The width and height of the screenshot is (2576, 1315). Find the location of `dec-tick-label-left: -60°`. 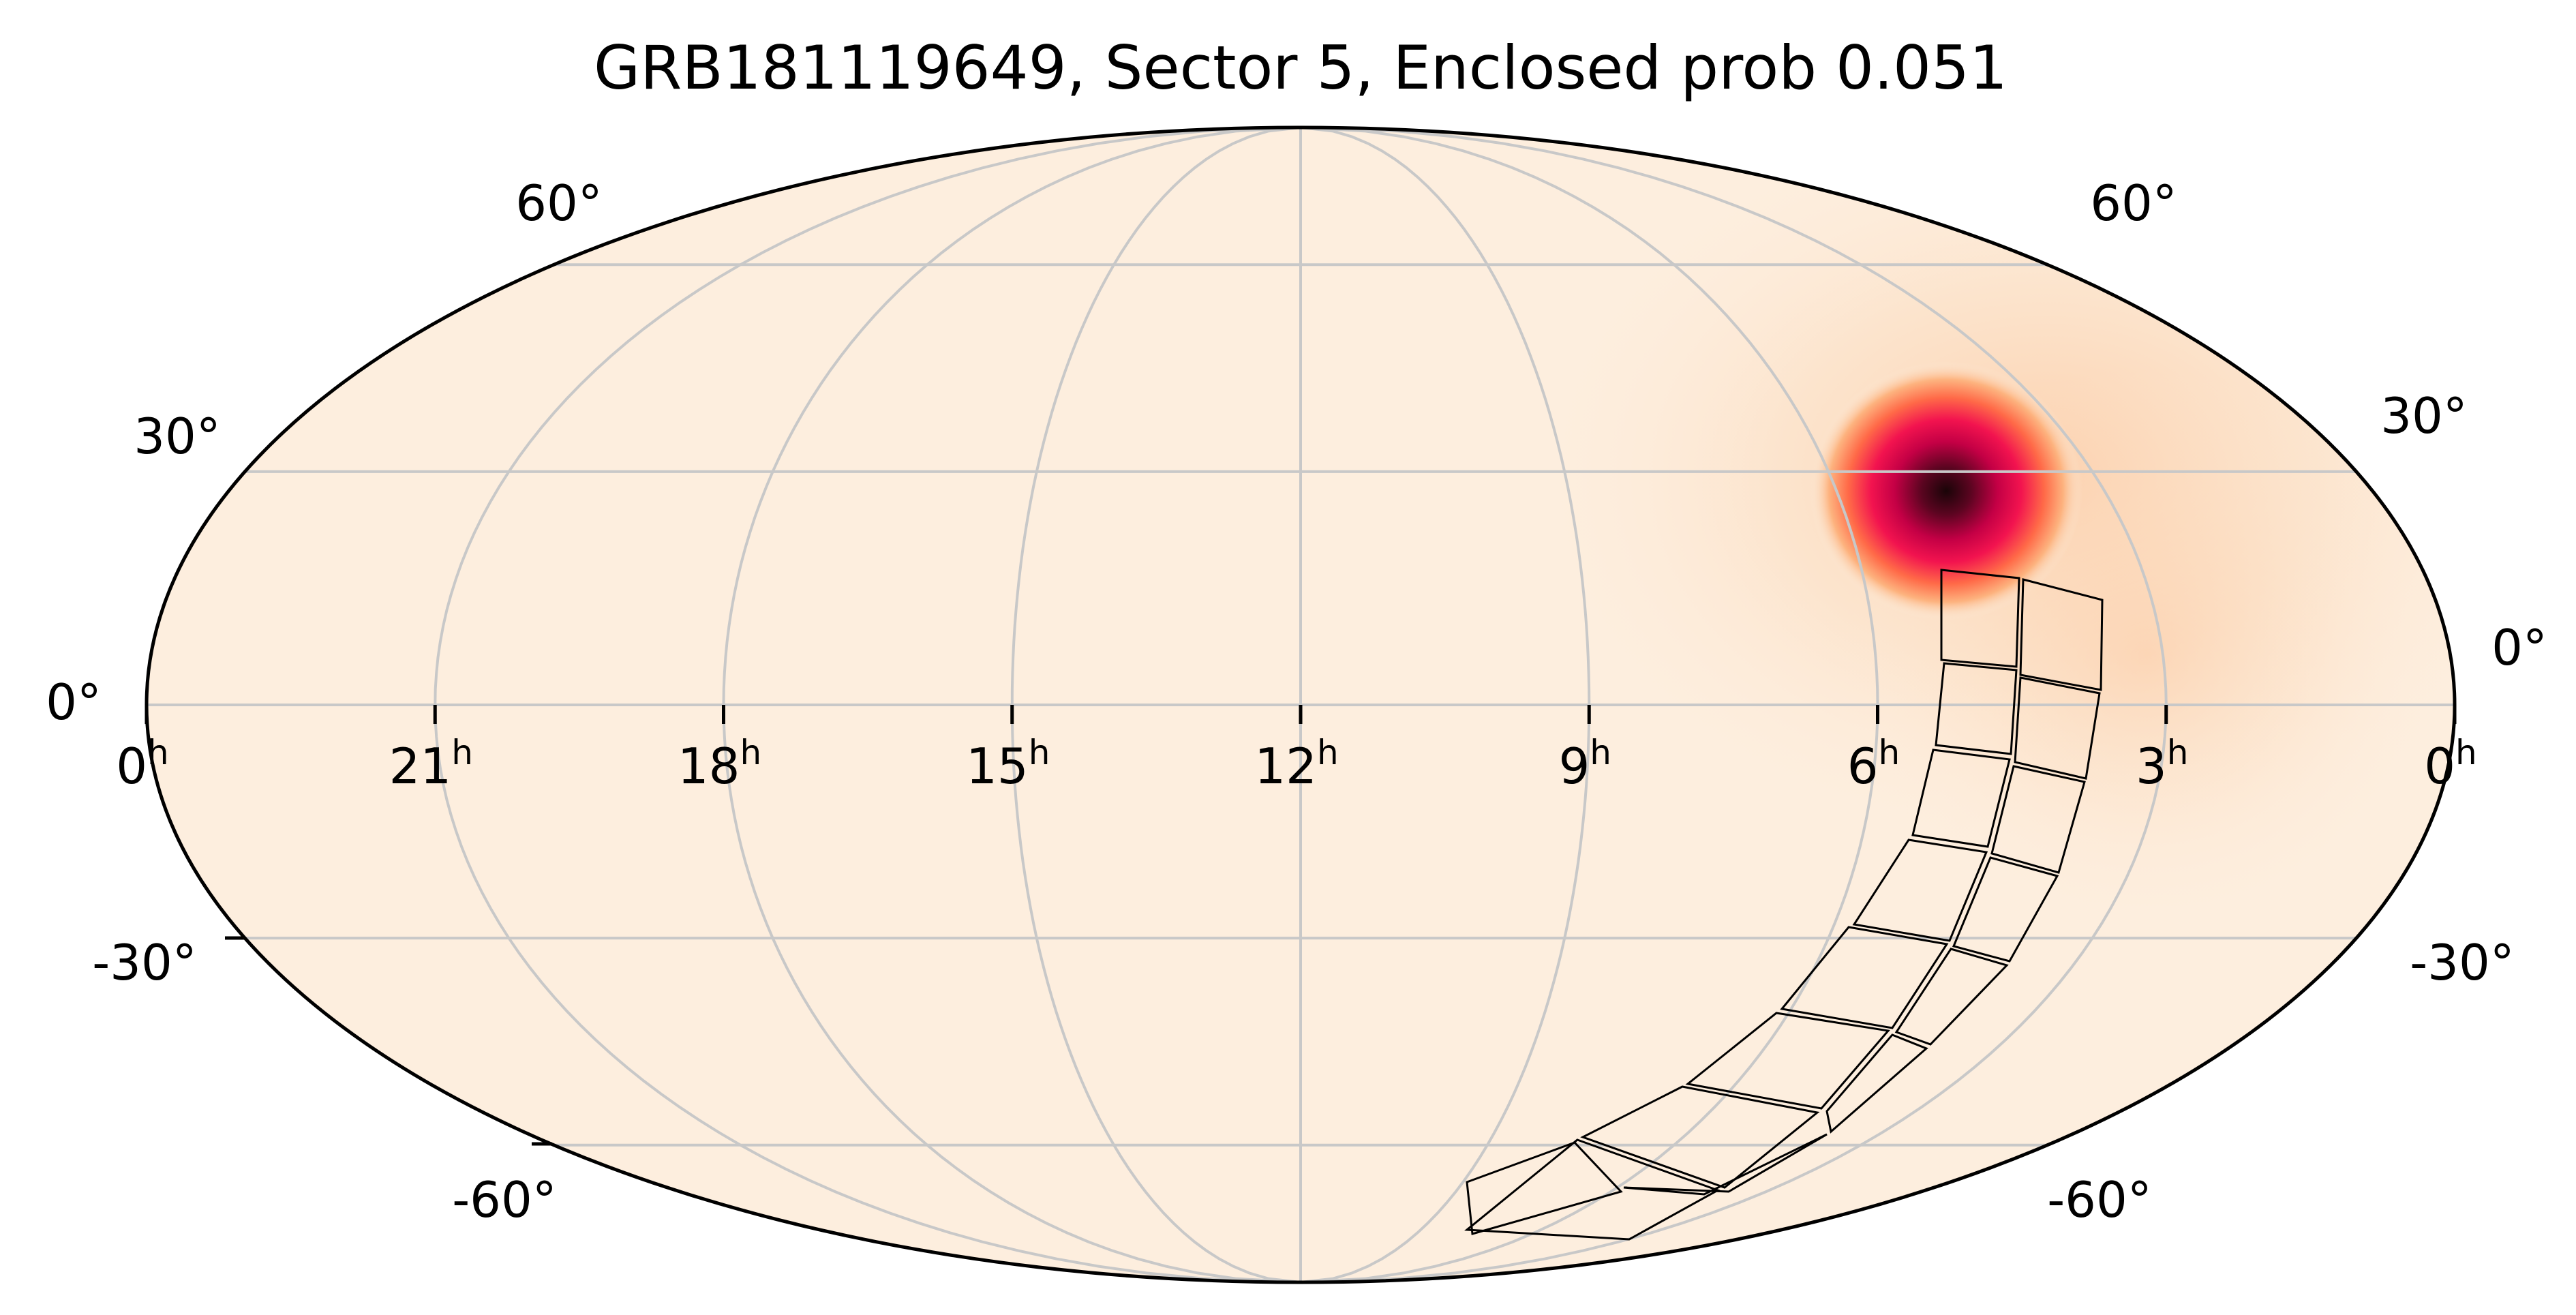

dec-tick-label-left: -60° is located at coordinates (504, 1199).